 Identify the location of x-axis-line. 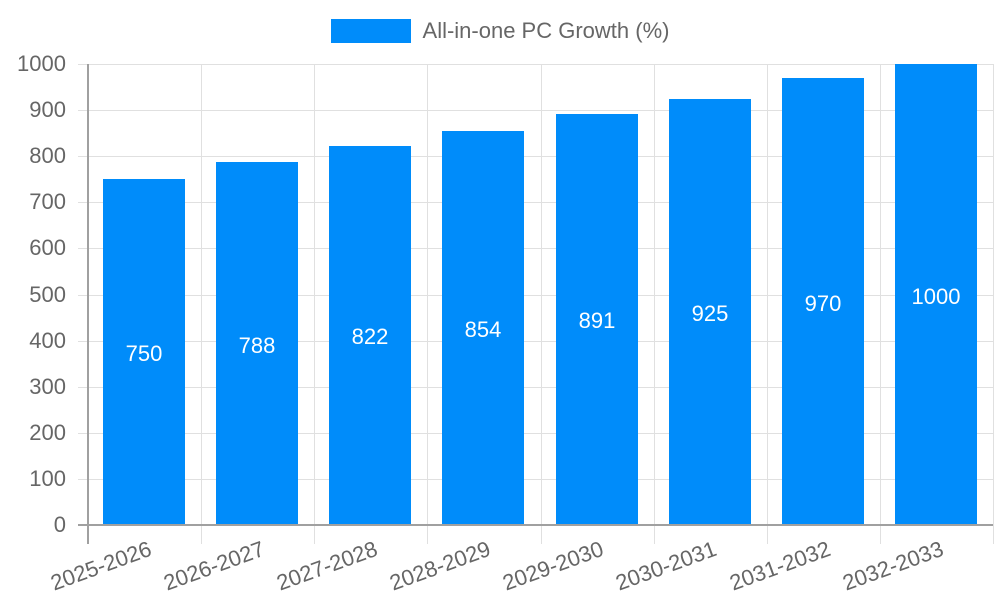
(535, 525).